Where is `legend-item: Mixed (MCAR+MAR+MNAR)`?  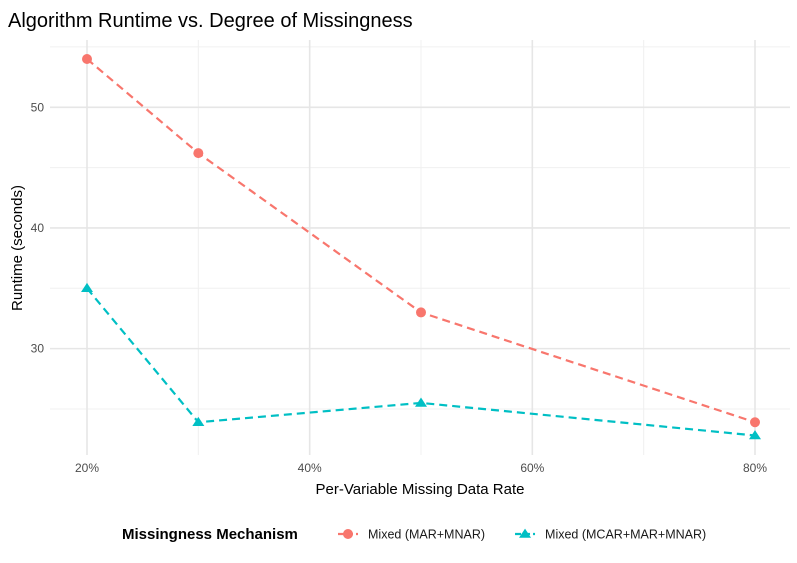
legend-item: Mixed (MCAR+MAR+MNAR) is located at coordinates (610, 535).